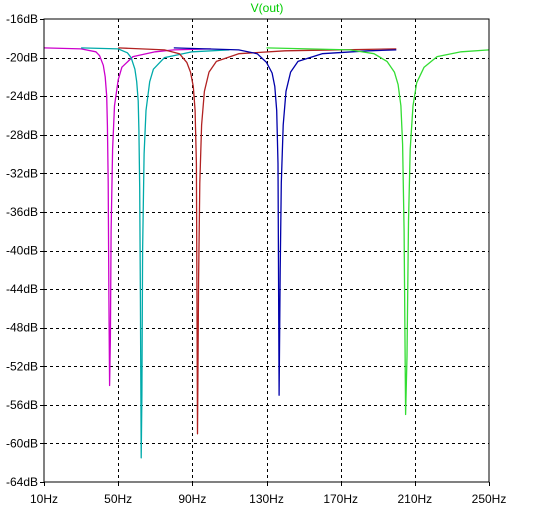  Describe the element at coordinates (22, 19) in the screenshot. I see `y-tick-label: -16dB` at that location.